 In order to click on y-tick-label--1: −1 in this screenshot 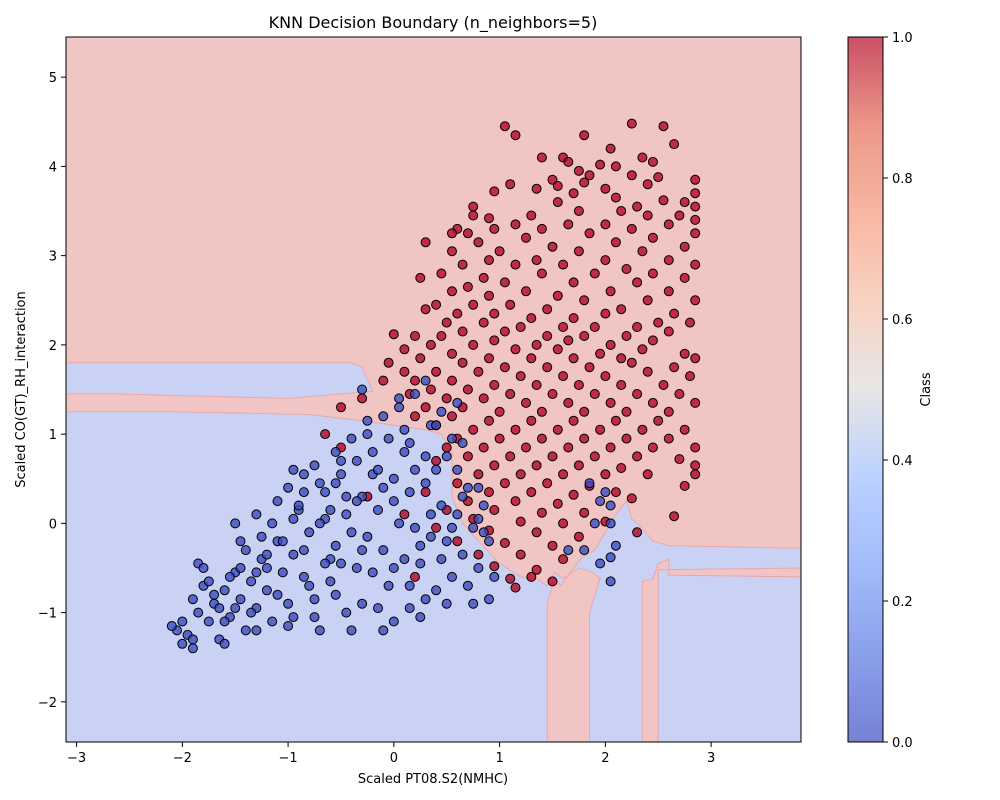, I will do `click(47, 614)`.